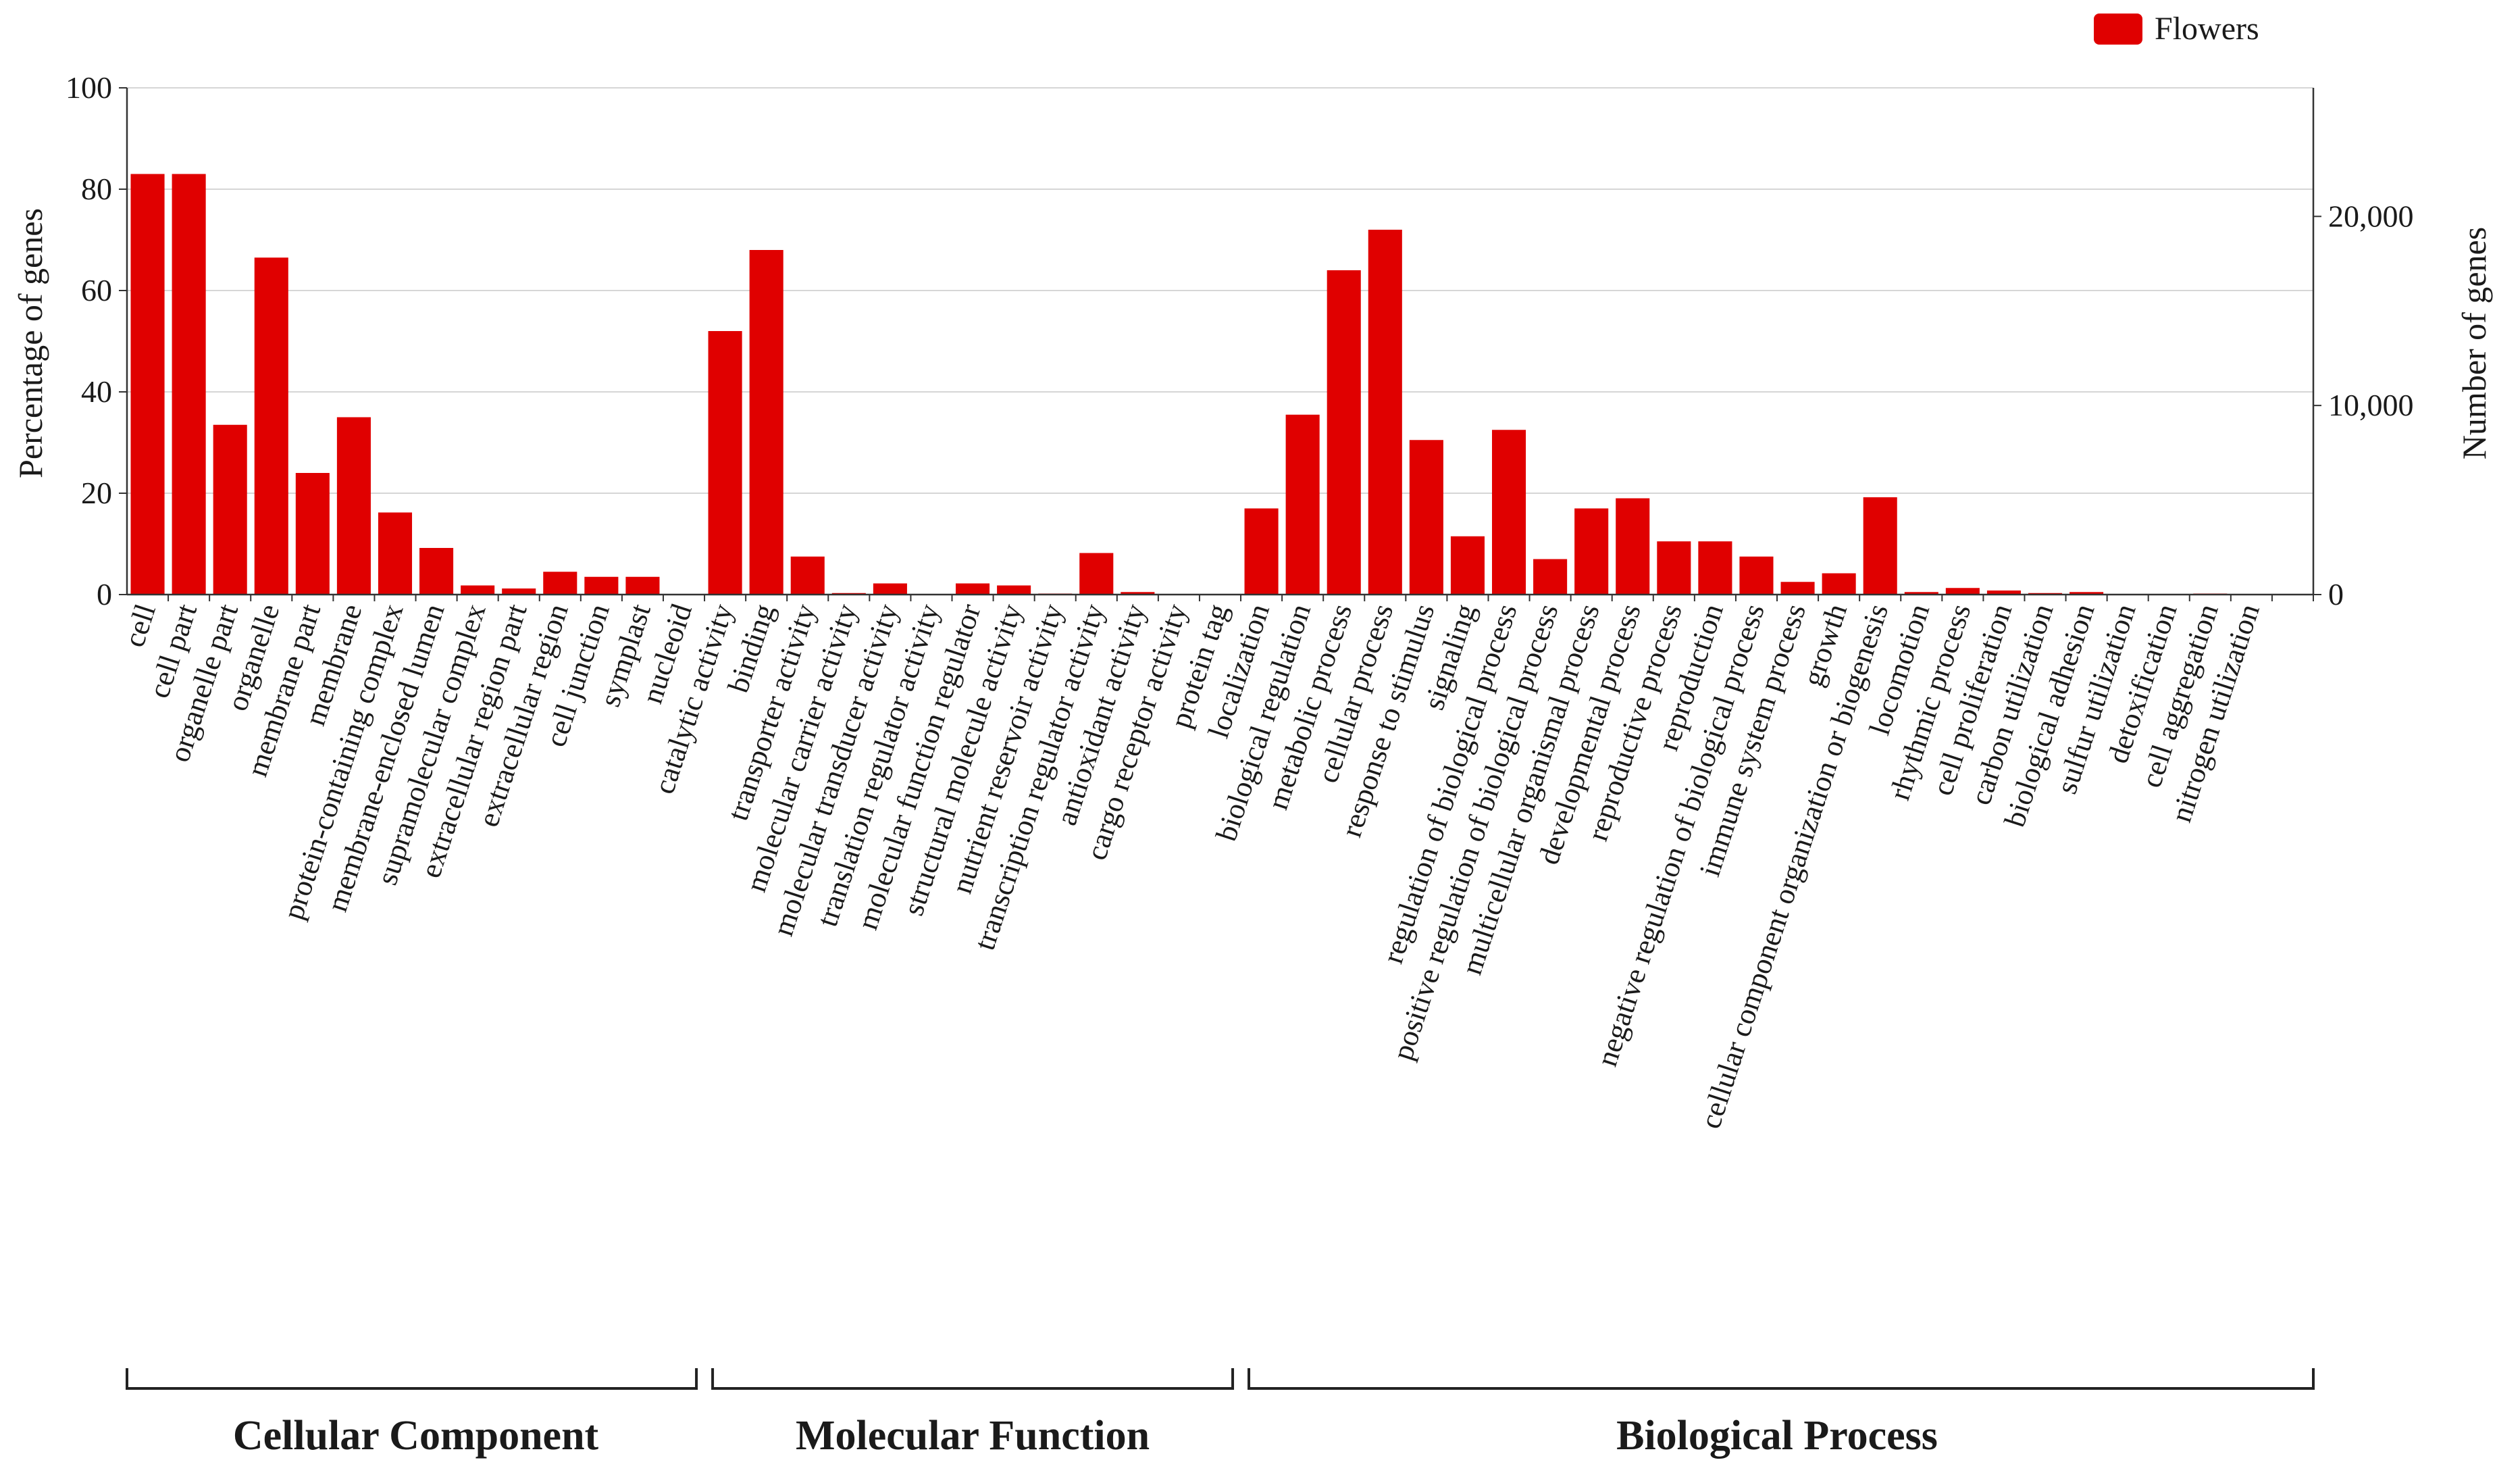 This screenshot has width=2520, height=1481. What do you see at coordinates (30, 343) in the screenshot?
I see `y-axis-title: Percentage of genes` at bounding box center [30, 343].